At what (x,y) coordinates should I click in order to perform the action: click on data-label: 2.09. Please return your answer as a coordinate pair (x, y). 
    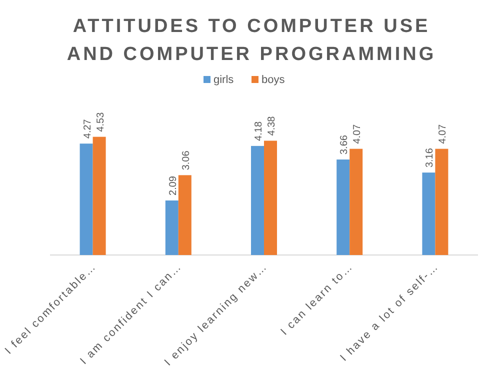
    Looking at the image, I should click on (173, 186).